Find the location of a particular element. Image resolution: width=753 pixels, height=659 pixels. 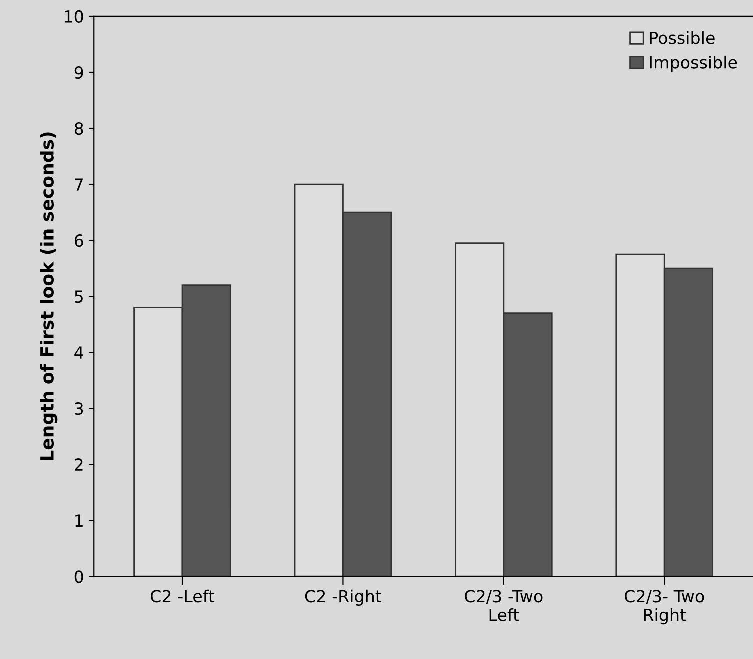

legend-label: Possible is located at coordinates (682, 37).